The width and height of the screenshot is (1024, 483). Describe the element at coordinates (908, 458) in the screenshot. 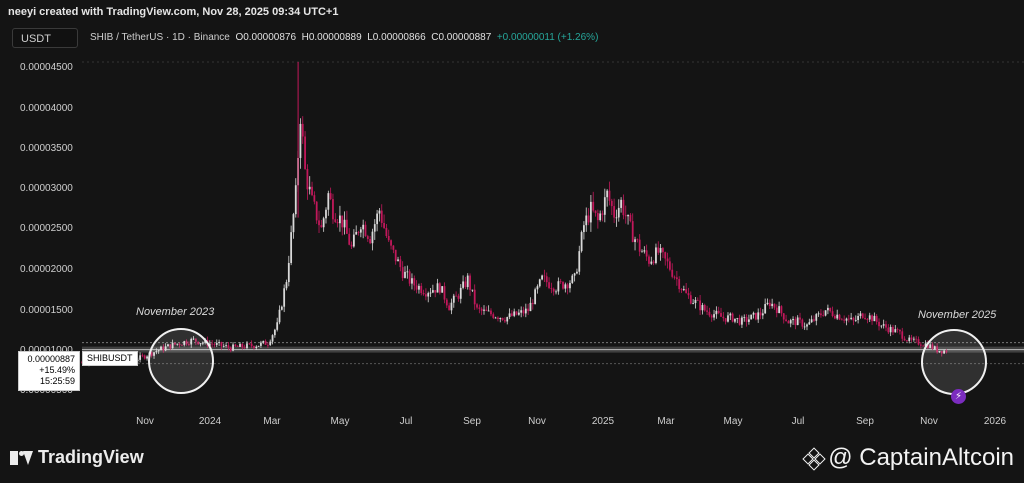

I see `captainaltcoin-watermark: @ CaptainAltcoin` at that location.